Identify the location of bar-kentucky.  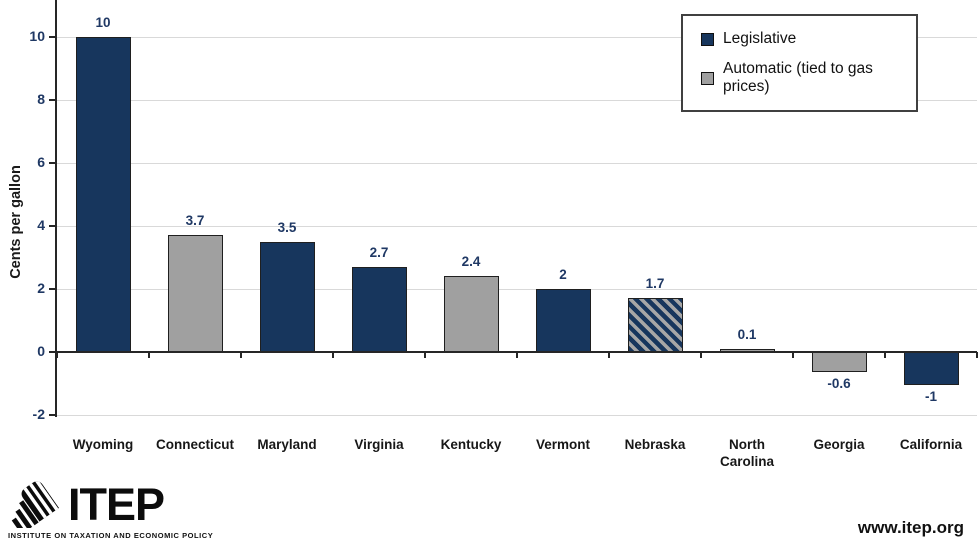
(471, 314).